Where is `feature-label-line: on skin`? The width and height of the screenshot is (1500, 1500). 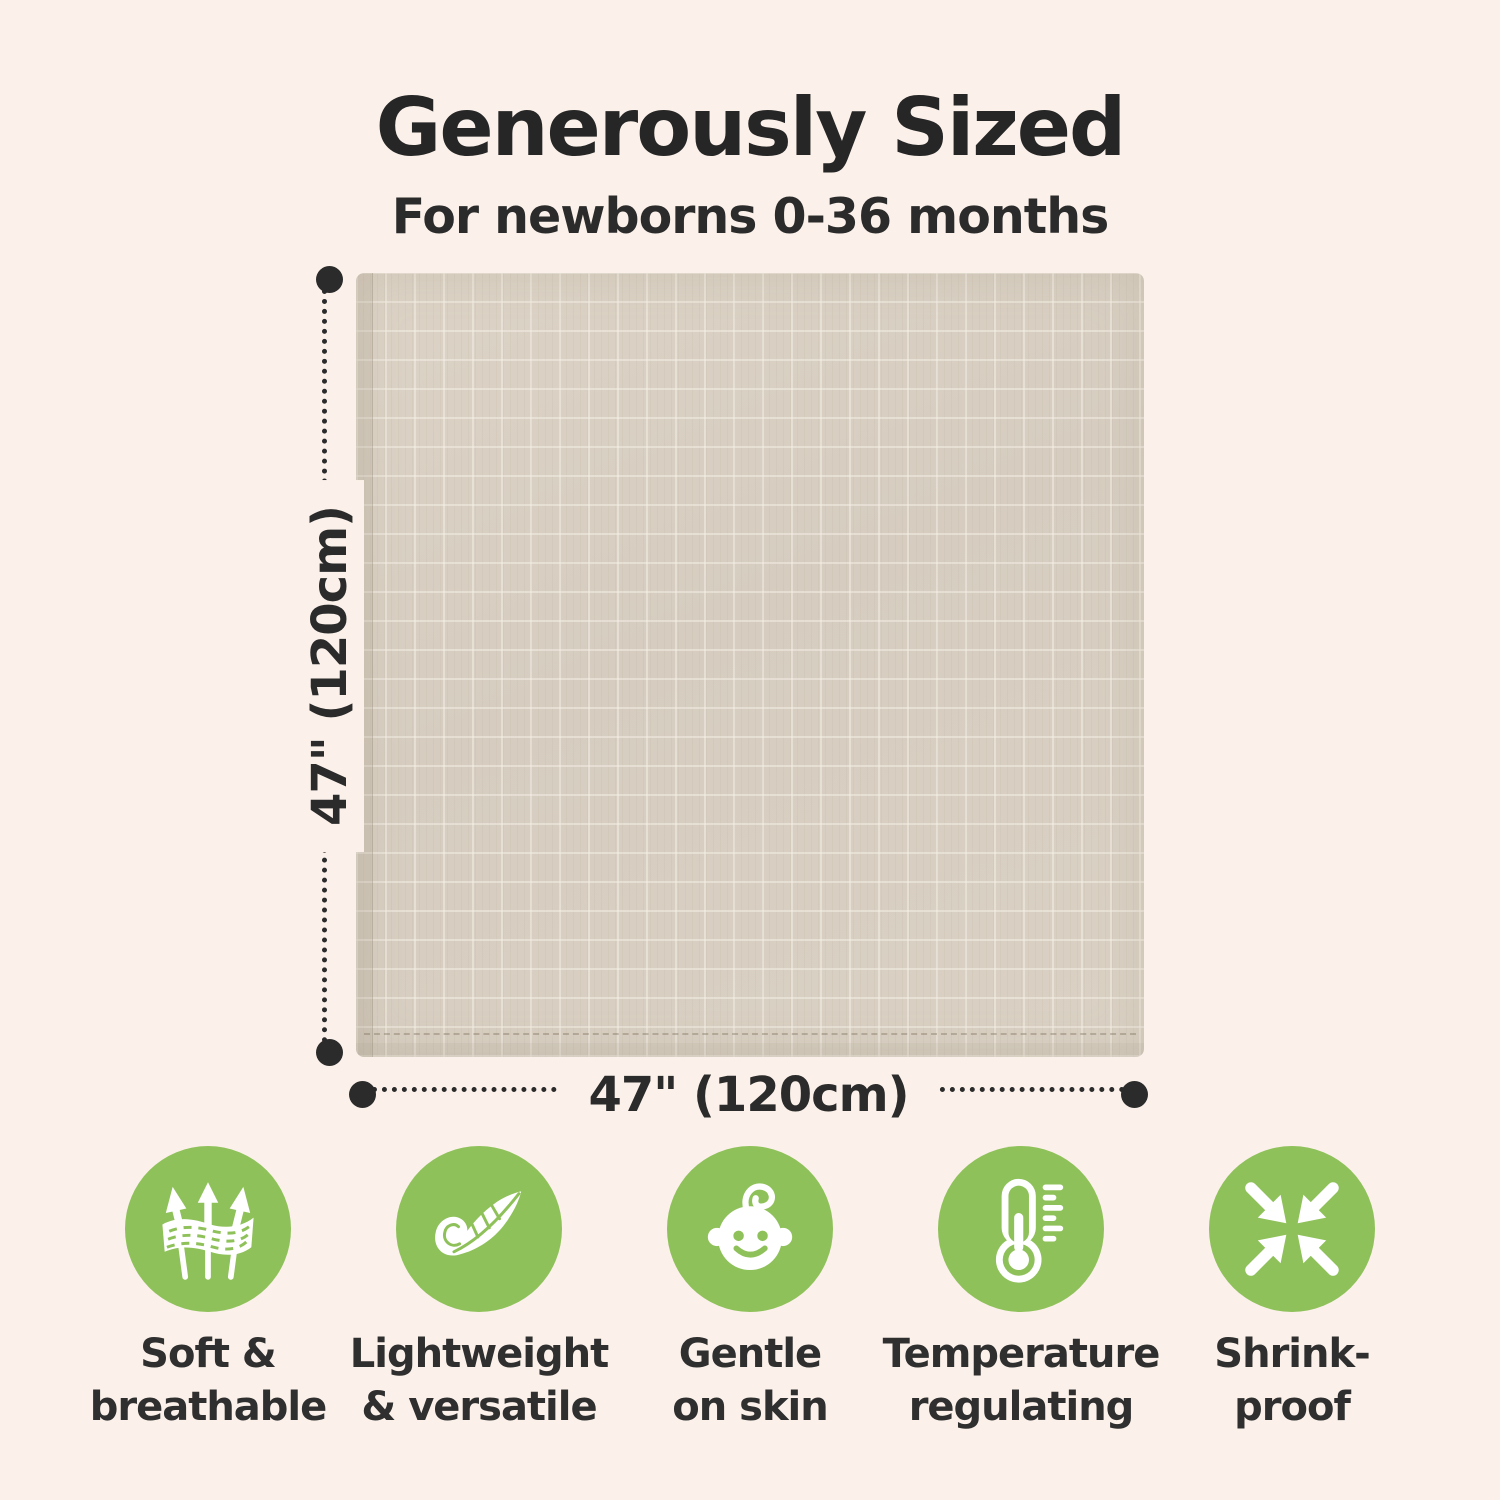 feature-label-line: on skin is located at coordinates (750, 1406).